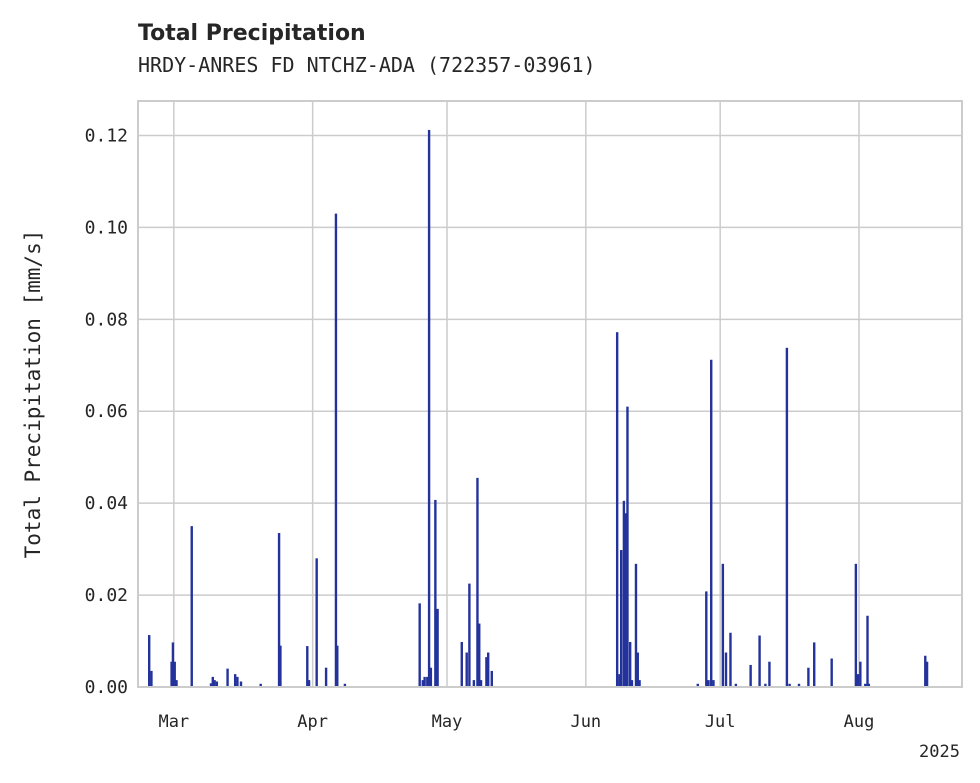 This screenshot has width=980, height=783. Describe the element at coordinates (106, 687) in the screenshot. I see `y-tick-label: 0.00` at that location.